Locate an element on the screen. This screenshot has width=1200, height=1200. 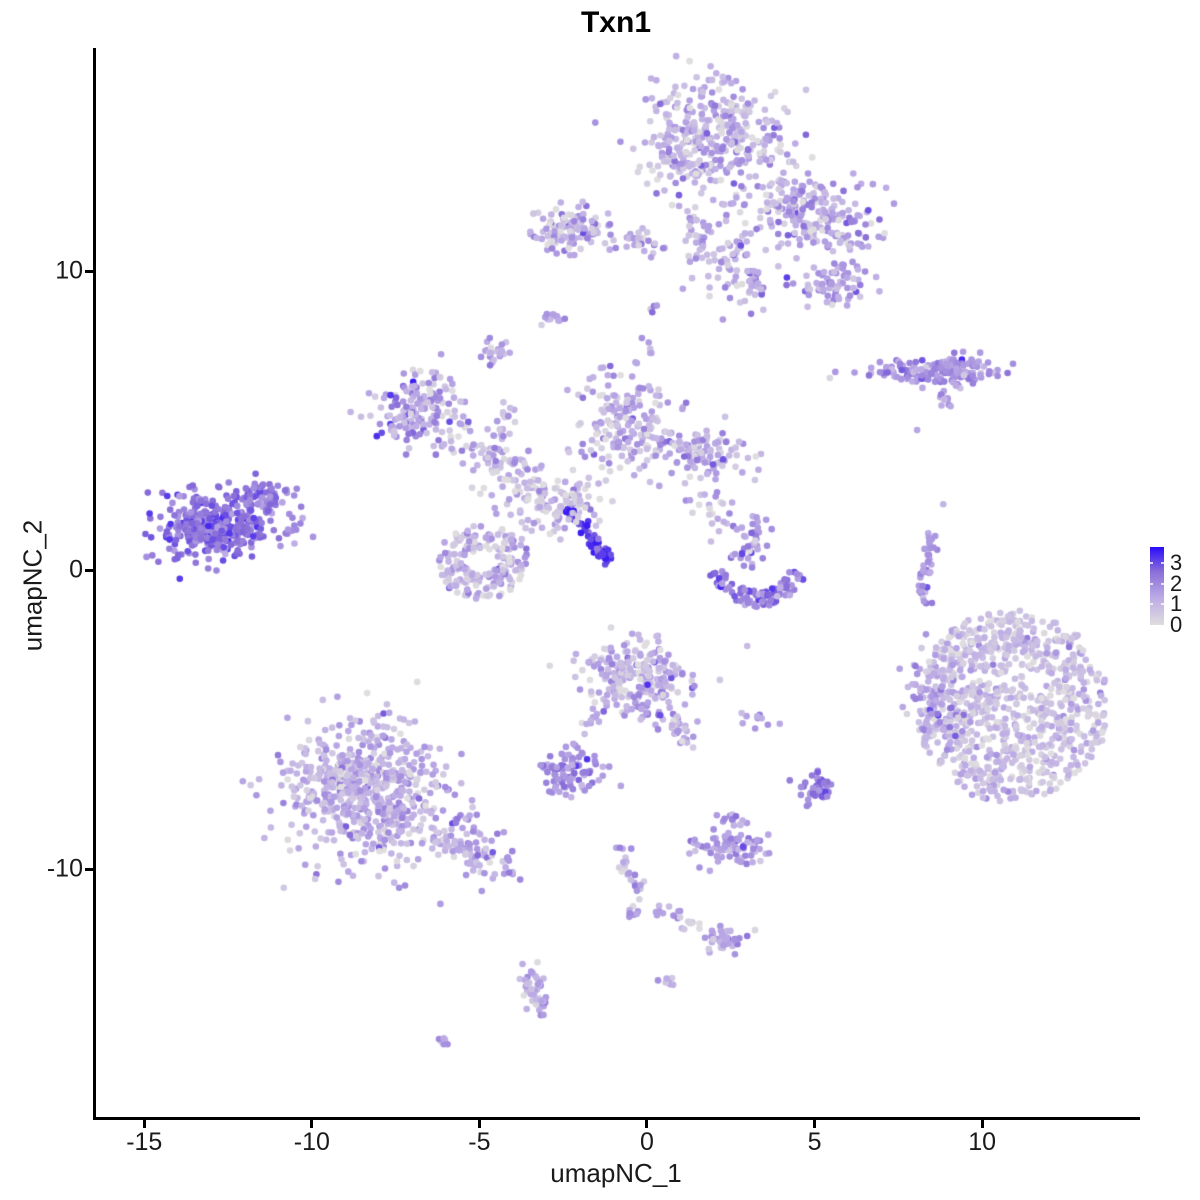
x-axis-title: umapNC_1 is located at coordinates (616, 1173).